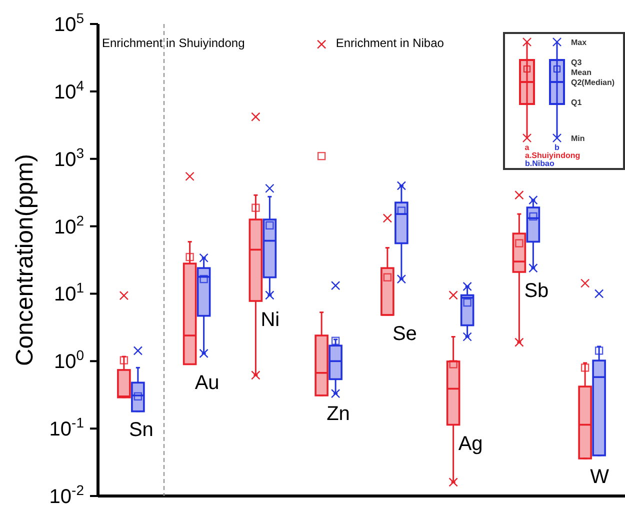 Image resolution: width=625 pixels, height=514 pixels. Describe the element at coordinates (390, 43) in the screenshot. I see `annotation: Enrichment in Nibao` at that location.